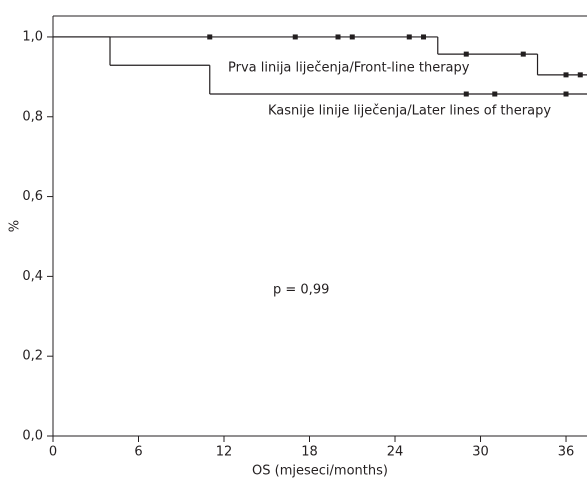  Describe the element at coordinates (53, 452) in the screenshot. I see `x-tick-label: 0` at that location.